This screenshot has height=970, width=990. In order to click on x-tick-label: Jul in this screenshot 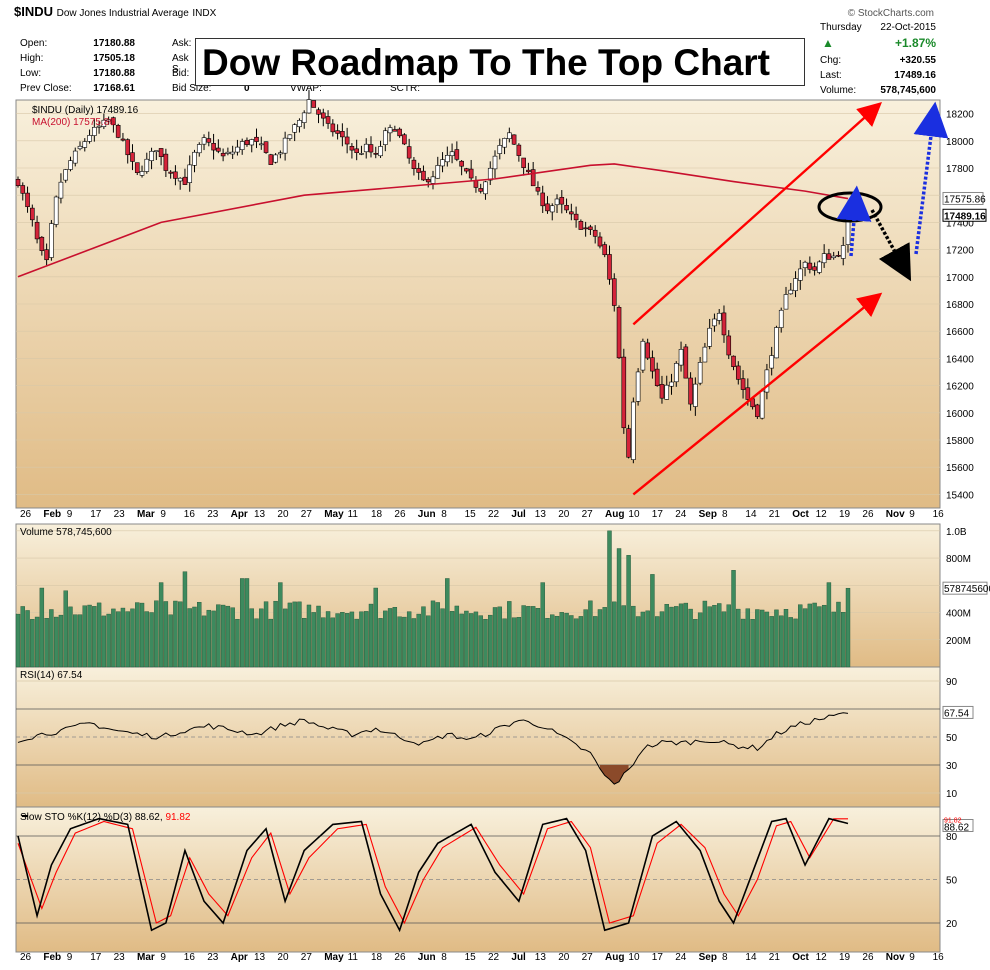, I will do `click(518, 957)`.